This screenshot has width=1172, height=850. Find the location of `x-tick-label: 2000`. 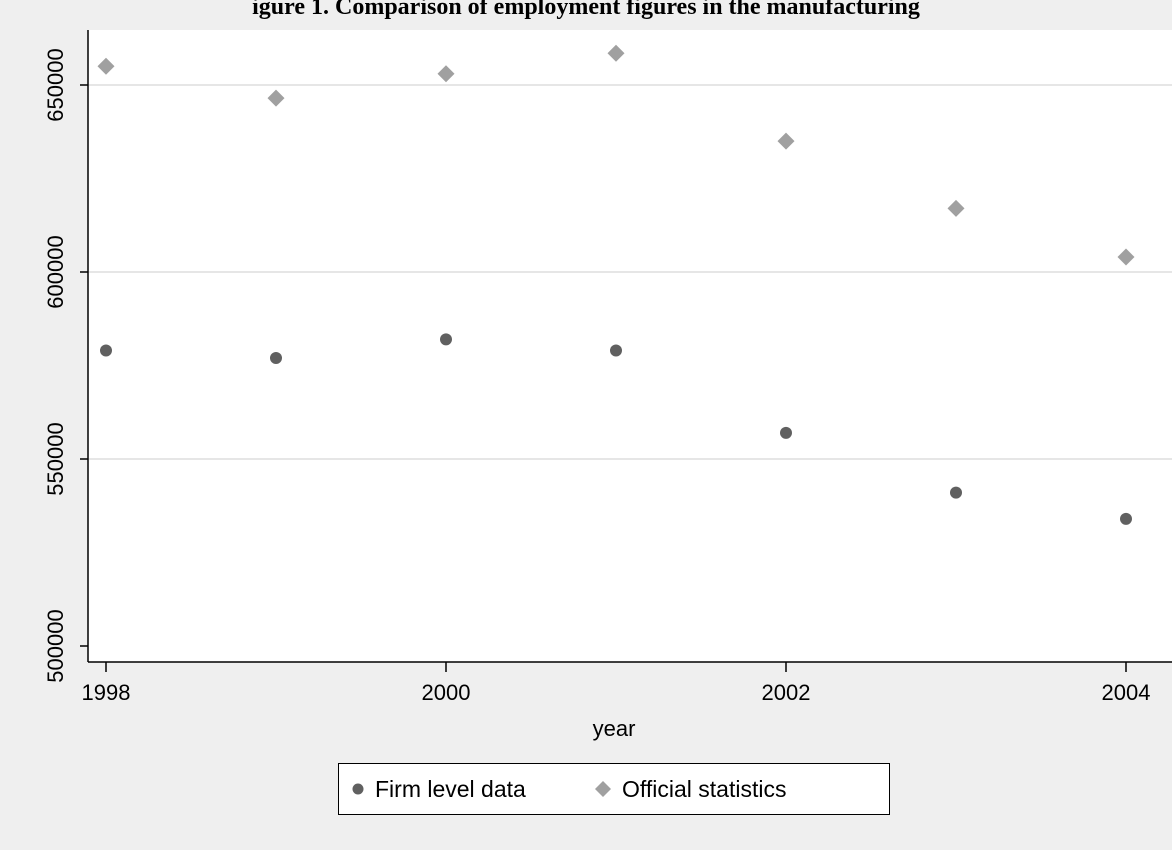

x-tick-label: 2000 is located at coordinates (446, 692).